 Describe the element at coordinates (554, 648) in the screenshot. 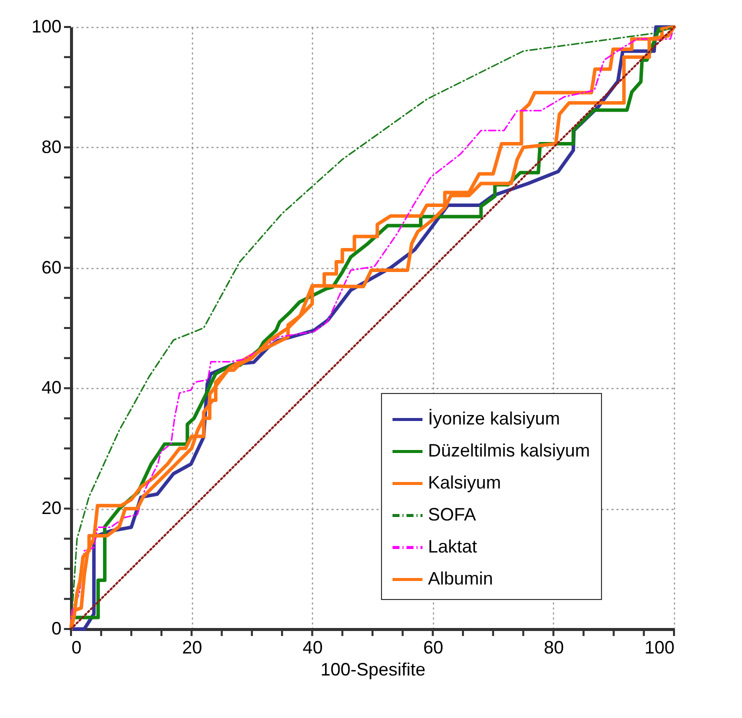

I see `x-tick-label: 80` at that location.